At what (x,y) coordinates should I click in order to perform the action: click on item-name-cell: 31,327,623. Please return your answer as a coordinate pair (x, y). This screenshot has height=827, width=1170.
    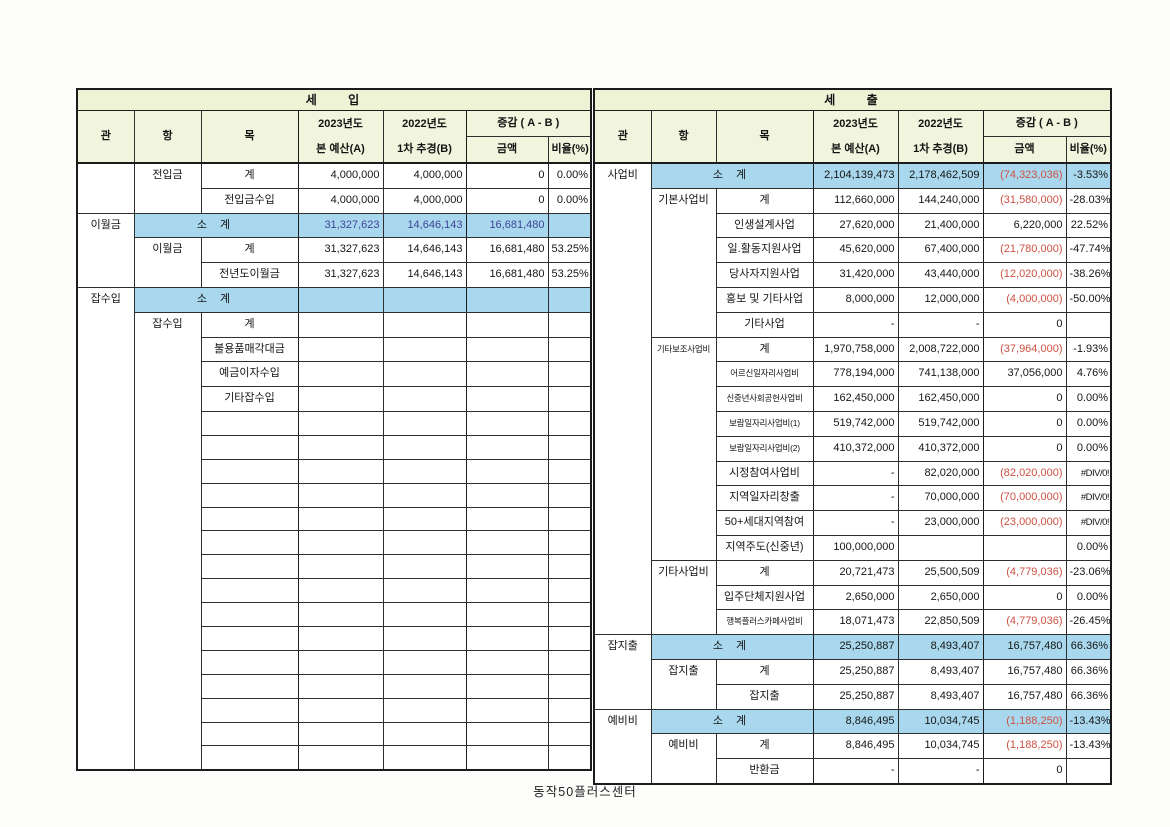
    Looking at the image, I should click on (340, 275).